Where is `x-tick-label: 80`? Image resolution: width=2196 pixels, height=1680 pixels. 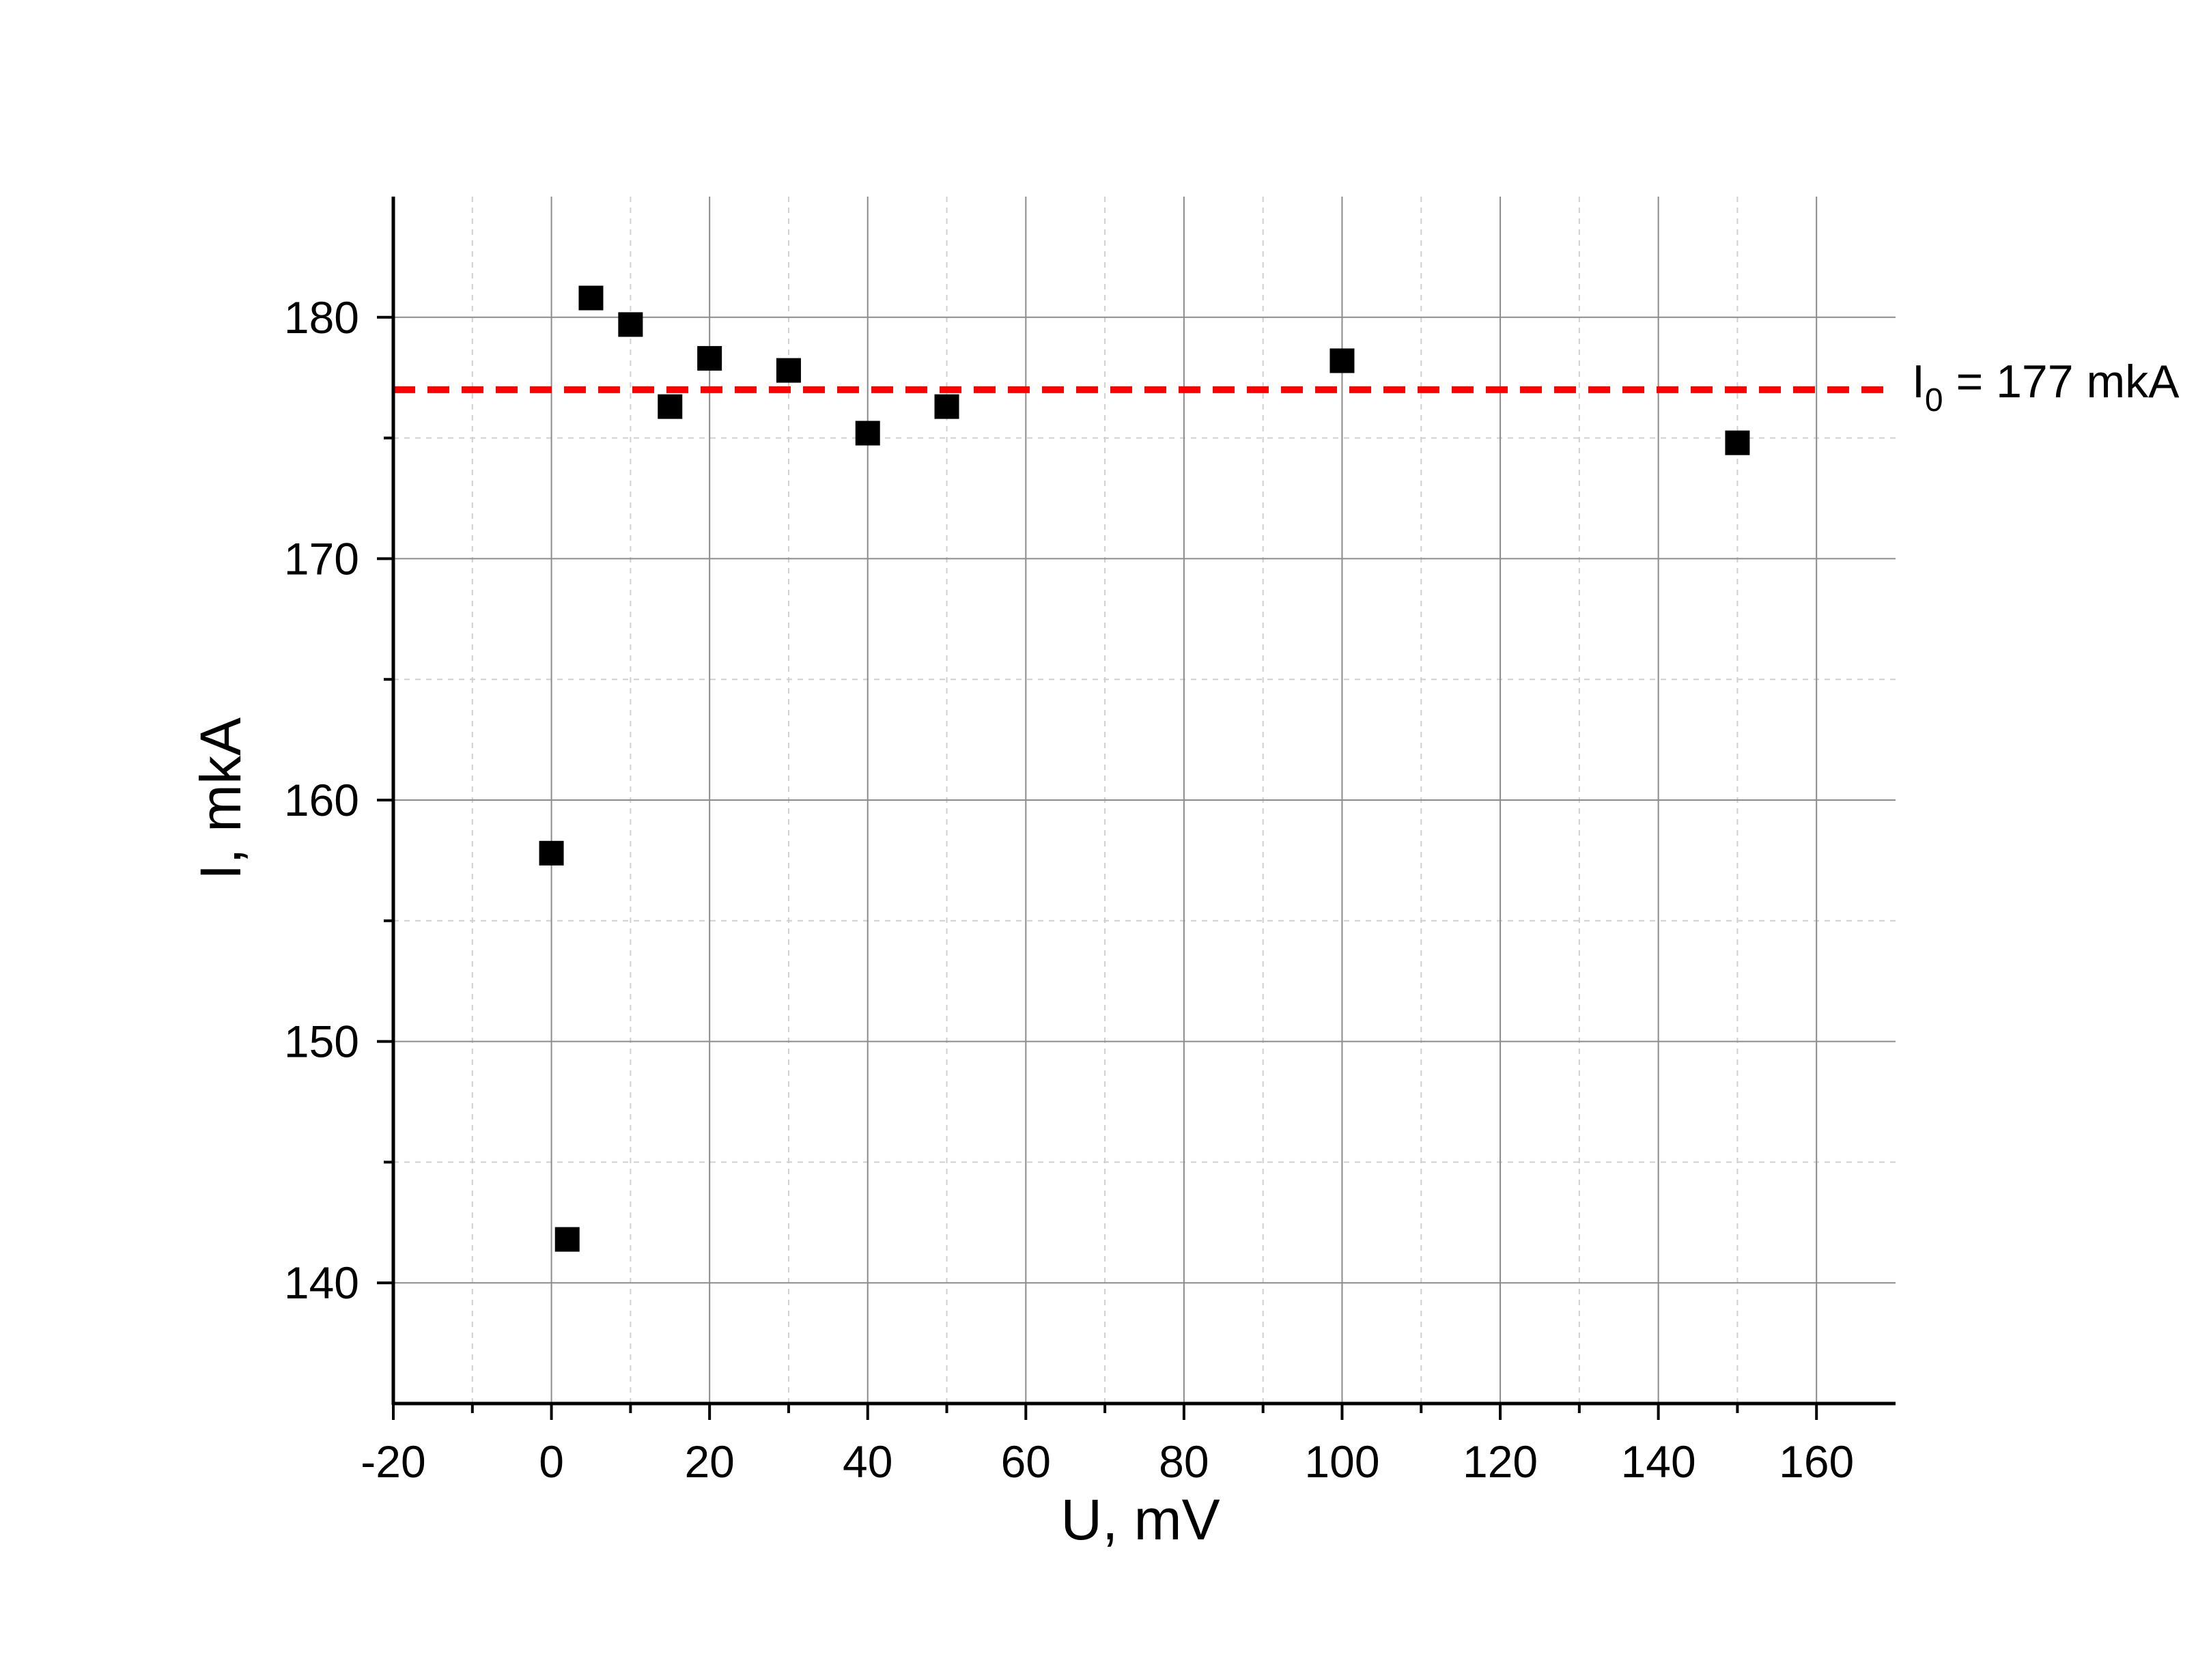 x-tick-label: 80 is located at coordinates (1184, 1461).